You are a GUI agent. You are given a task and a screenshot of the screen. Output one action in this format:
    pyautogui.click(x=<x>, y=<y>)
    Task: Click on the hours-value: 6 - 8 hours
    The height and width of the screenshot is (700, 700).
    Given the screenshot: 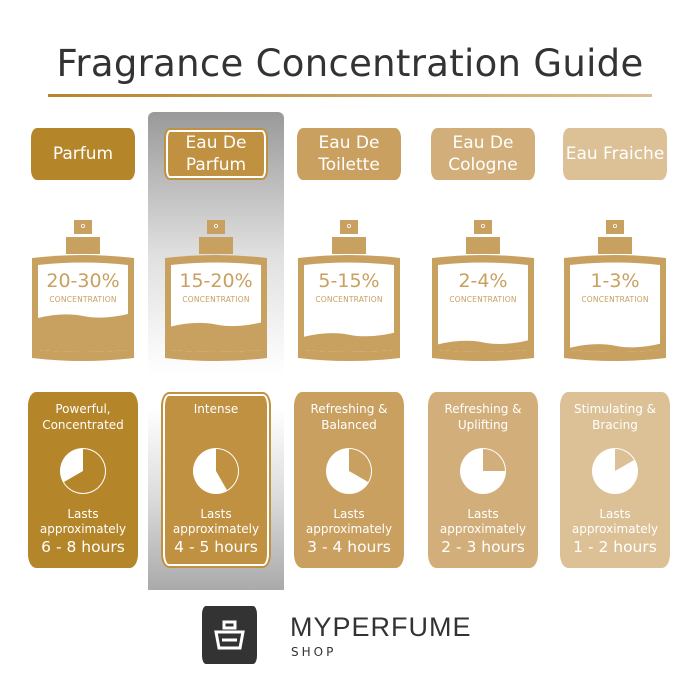 What is the action you would take?
    pyautogui.click(x=83, y=547)
    